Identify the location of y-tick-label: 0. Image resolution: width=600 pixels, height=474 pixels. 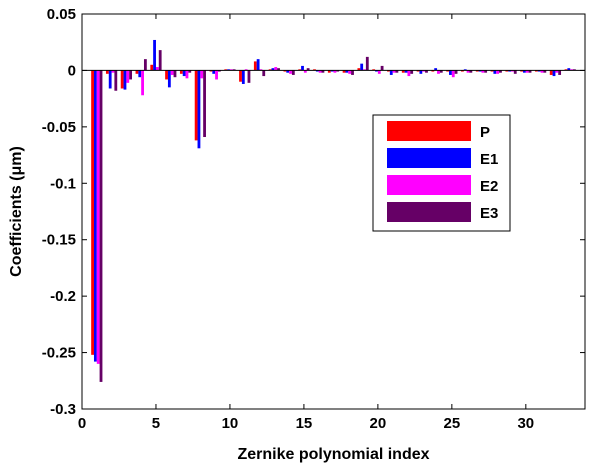
(72, 70).